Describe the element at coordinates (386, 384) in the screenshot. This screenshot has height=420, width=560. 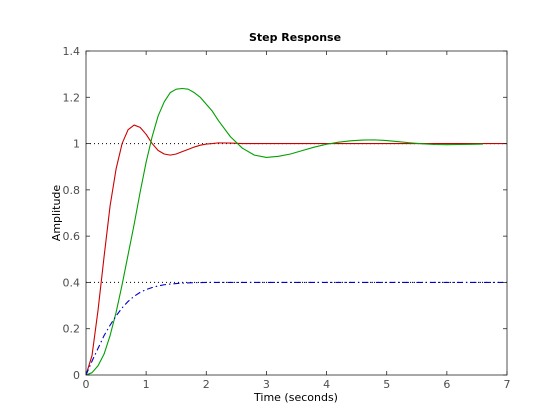
I see `x-tick-label-5: 5` at that location.